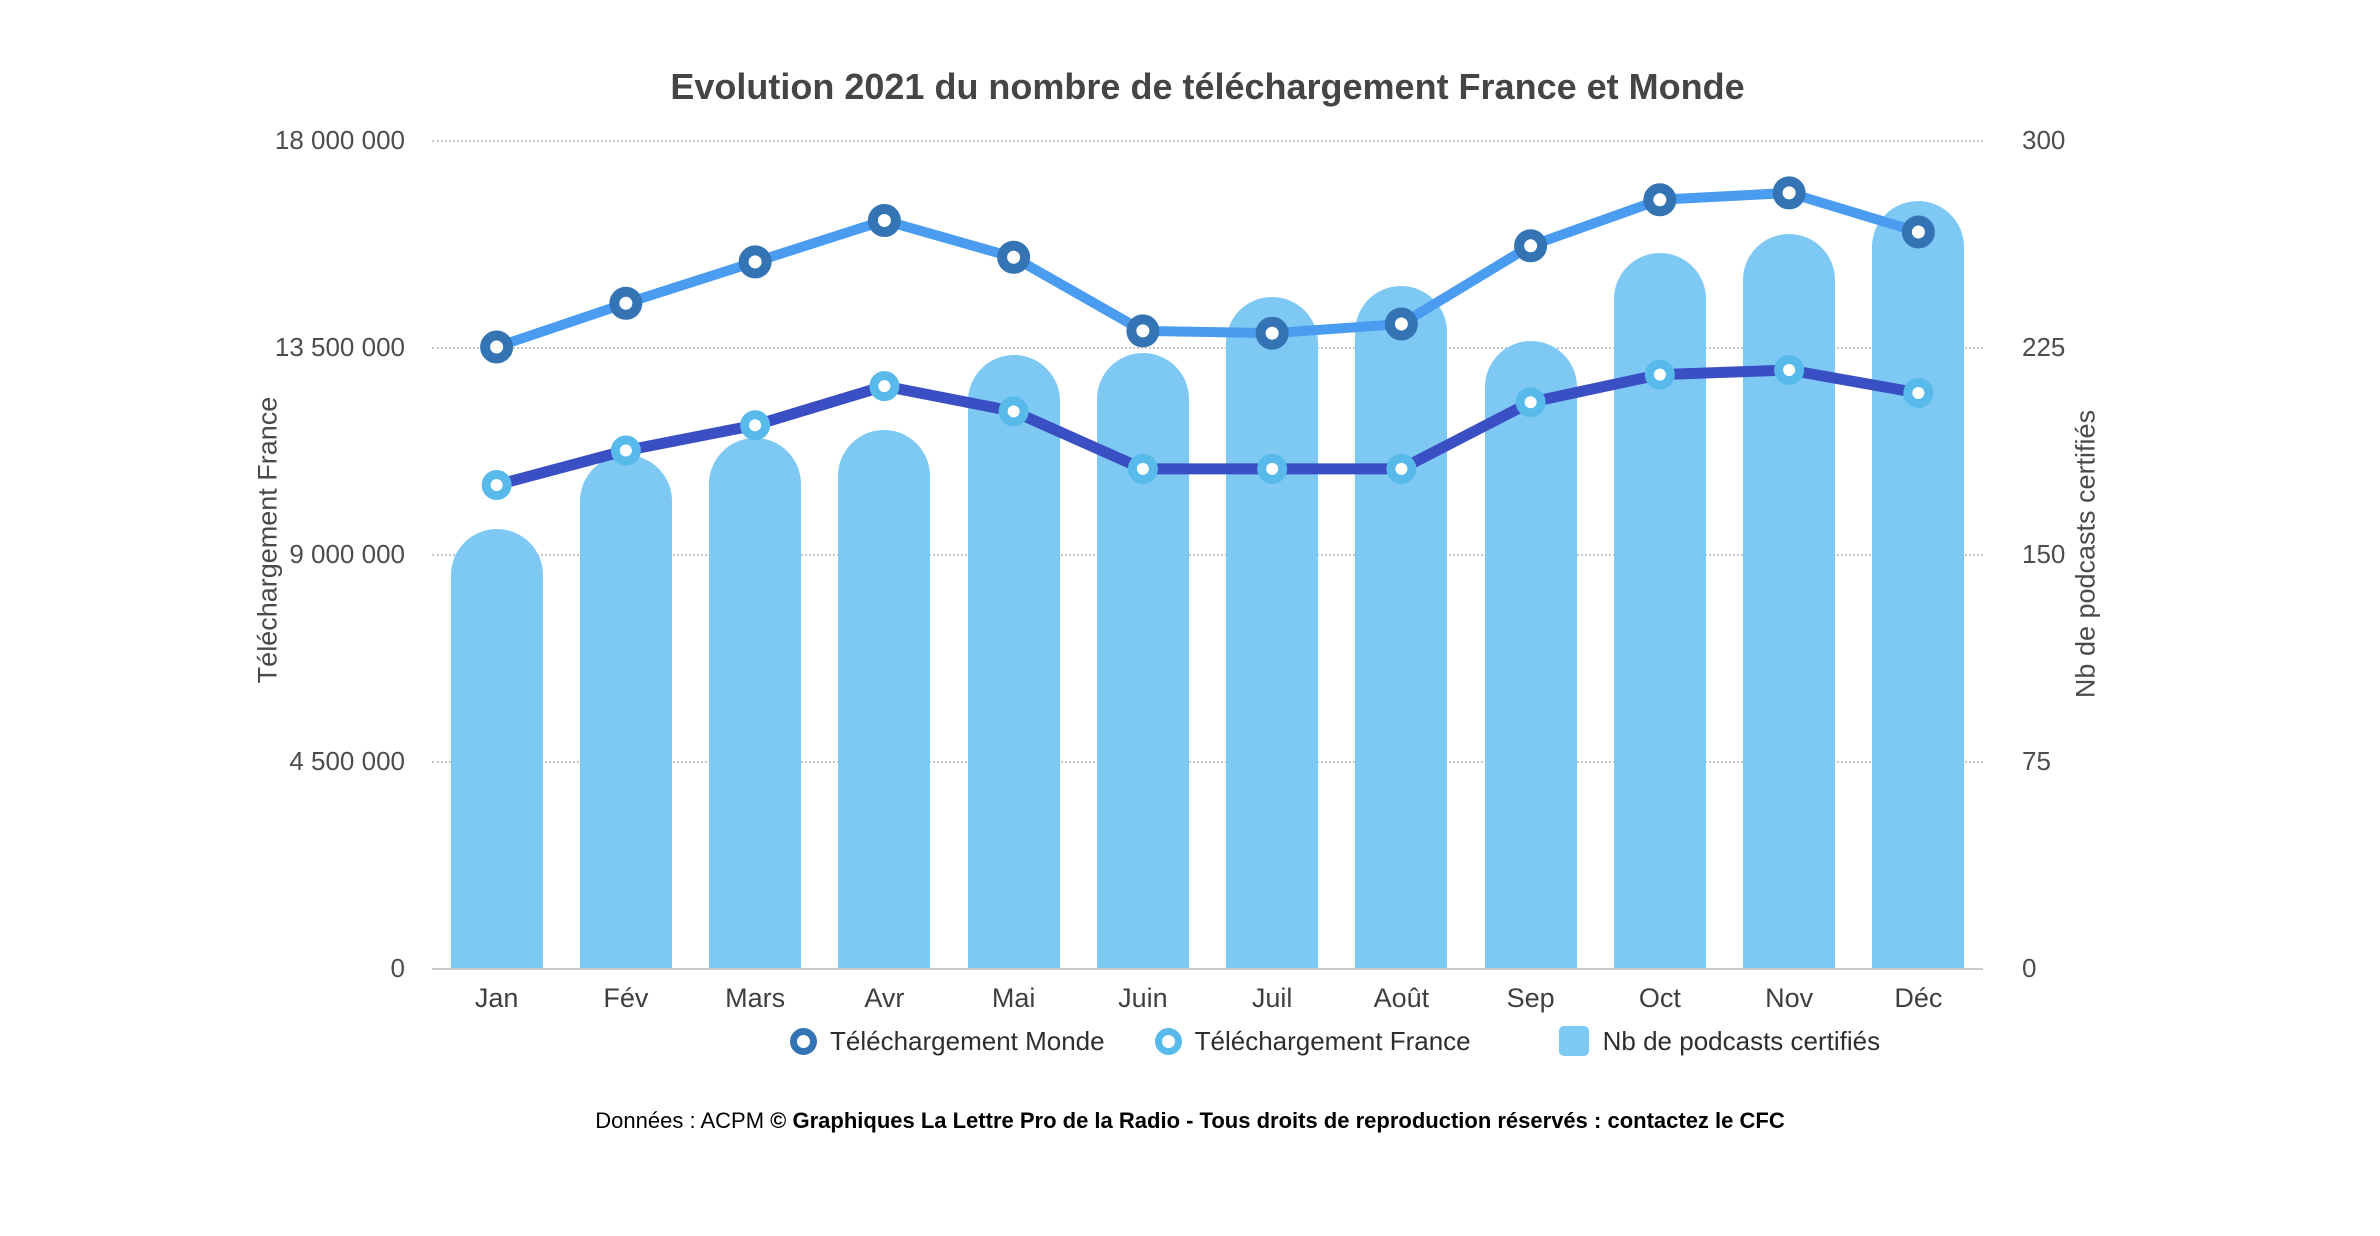 The image size is (2380, 1236). What do you see at coordinates (1143, 998) in the screenshot?
I see `x-tick-label: Juin` at bounding box center [1143, 998].